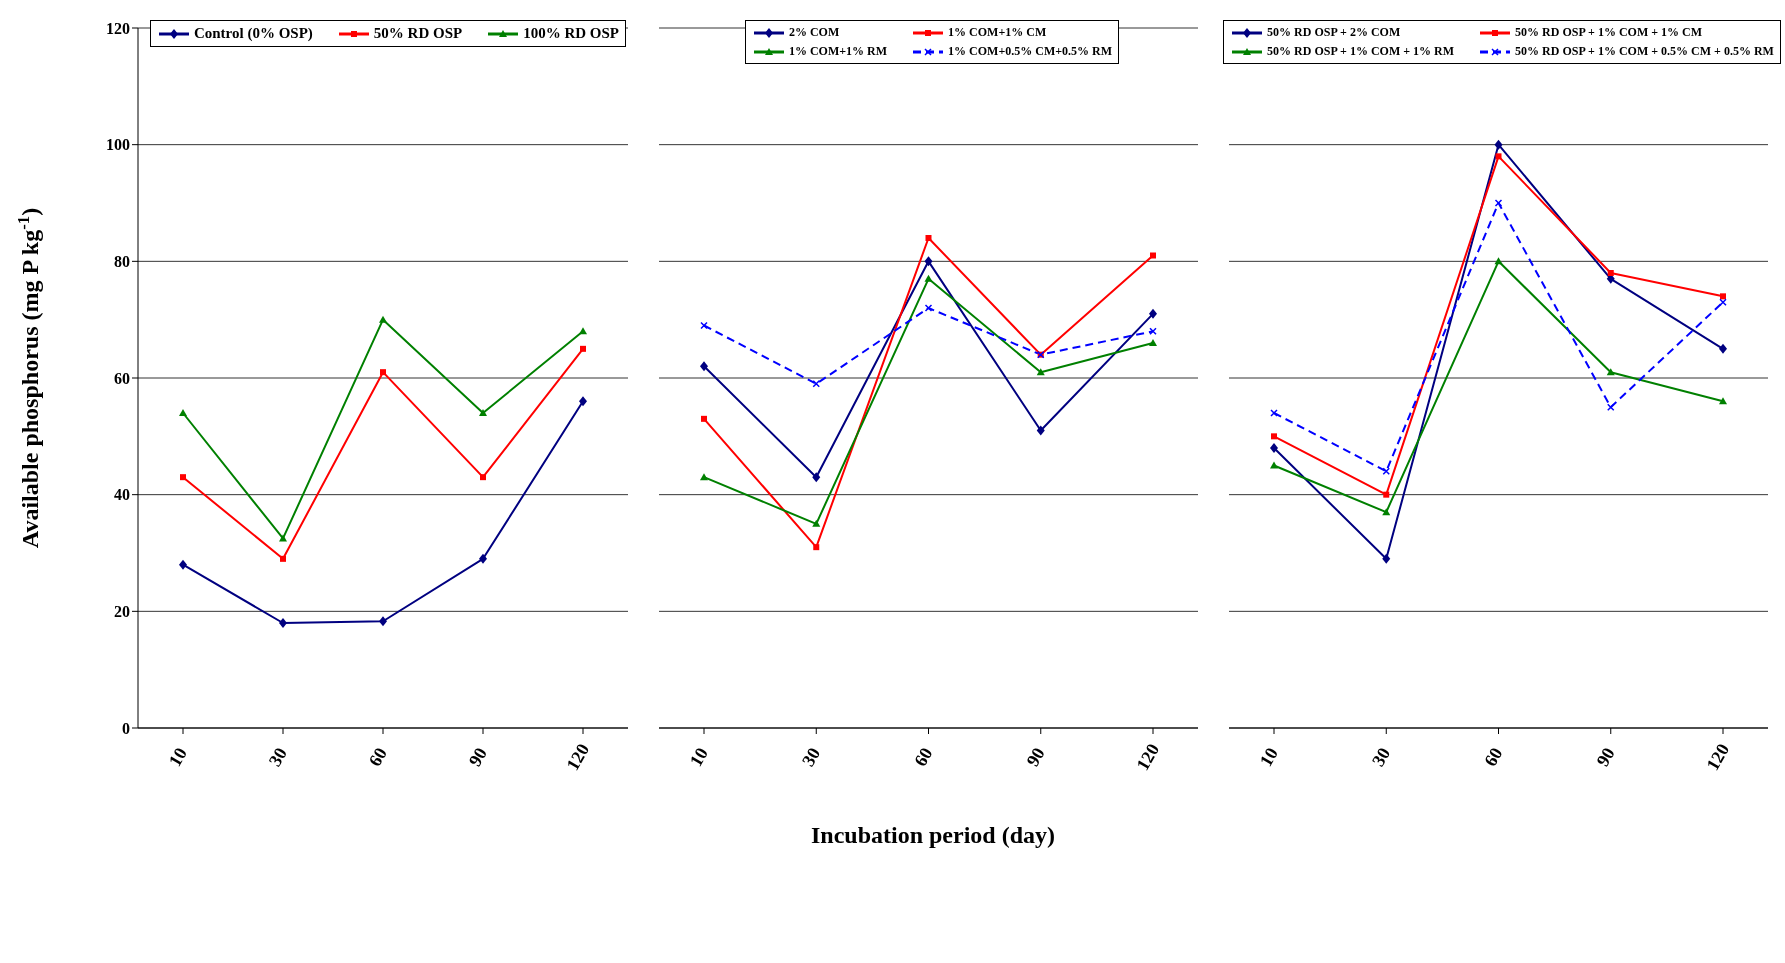  Describe the element at coordinates (1609, 32) in the screenshot. I see `legend-label: 50% RD OSP + 1% COM + 1% CM` at that location.